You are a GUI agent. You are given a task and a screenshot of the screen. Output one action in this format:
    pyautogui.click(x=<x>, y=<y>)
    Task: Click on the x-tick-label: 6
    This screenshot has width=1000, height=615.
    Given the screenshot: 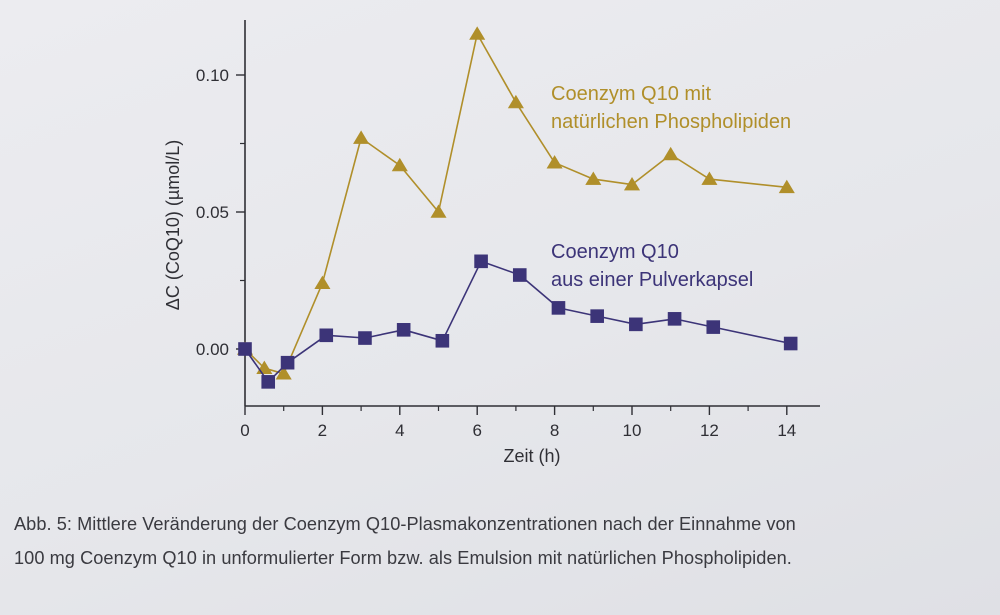 What is the action you would take?
    pyautogui.click(x=476, y=430)
    